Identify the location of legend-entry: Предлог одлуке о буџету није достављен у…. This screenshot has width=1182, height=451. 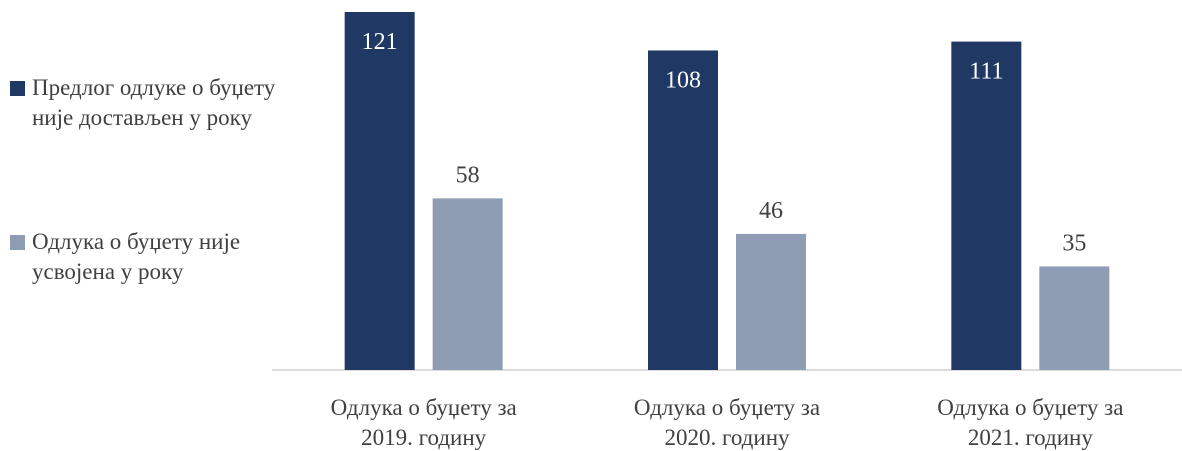
(143, 103).